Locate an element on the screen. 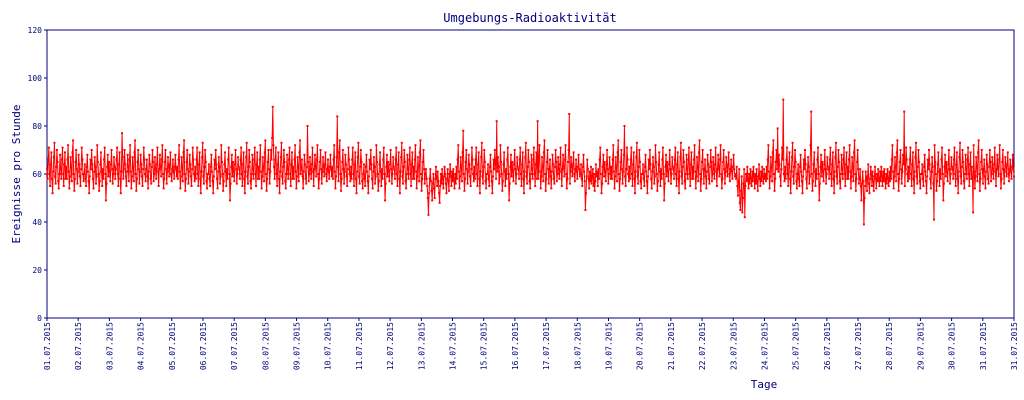  x-tick-label: 11.07.2015 is located at coordinates (359, 346).